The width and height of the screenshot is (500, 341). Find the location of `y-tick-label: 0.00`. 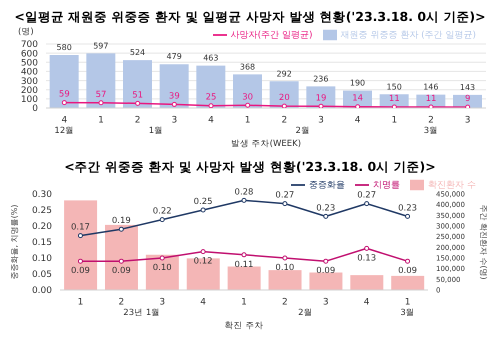

y-tick-label: 0.00 is located at coordinates (42, 291).